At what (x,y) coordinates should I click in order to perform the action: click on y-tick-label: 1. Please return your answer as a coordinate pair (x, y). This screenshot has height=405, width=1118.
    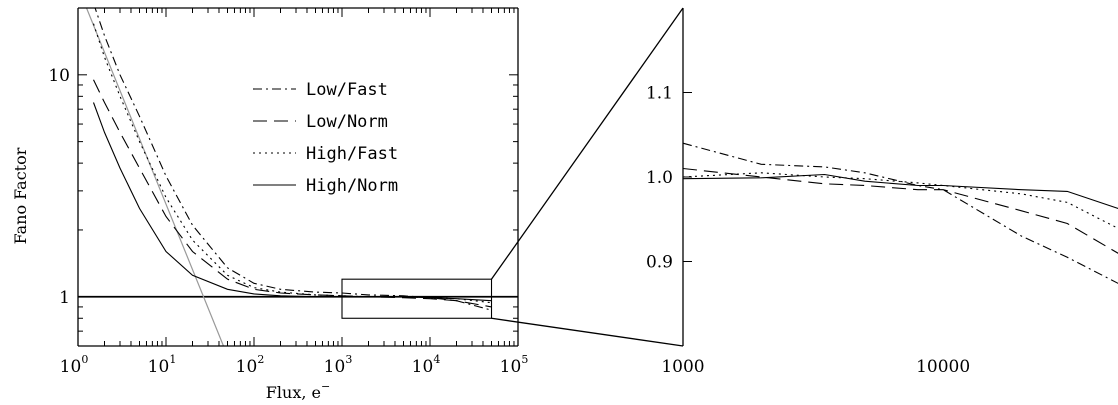
    Looking at the image, I should click on (64, 298).